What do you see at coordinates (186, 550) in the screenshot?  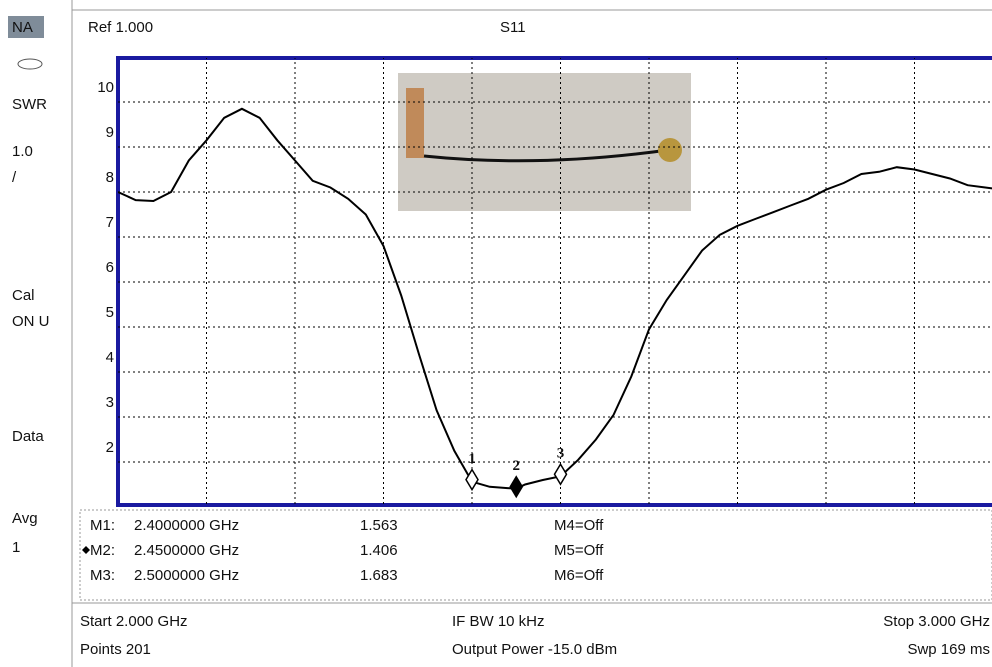 I see `marker-table-cell: 2.4500000 GHz` at bounding box center [186, 550].